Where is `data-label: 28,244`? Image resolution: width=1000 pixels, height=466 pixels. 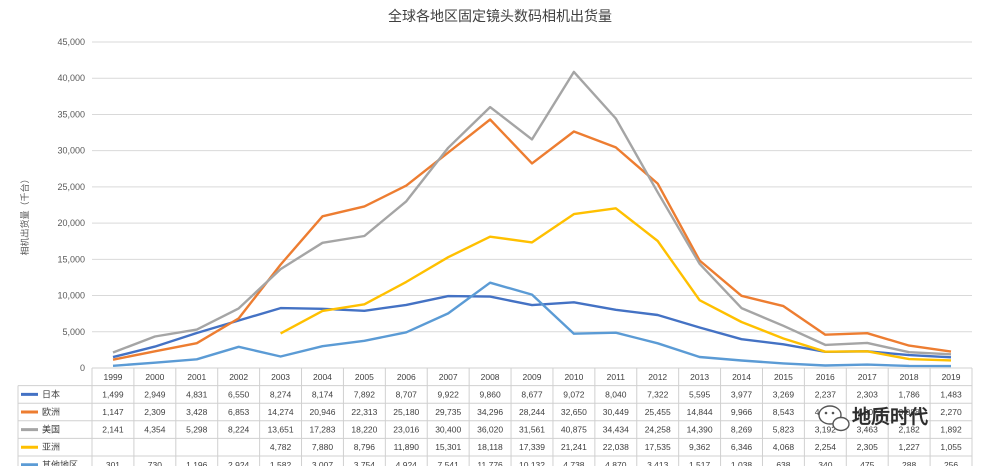
data-label: 28,244 is located at coordinates (532, 412).